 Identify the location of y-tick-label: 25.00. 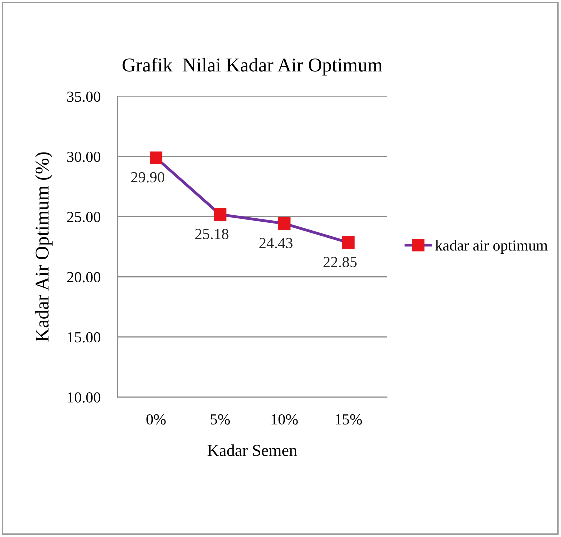
(84, 217).